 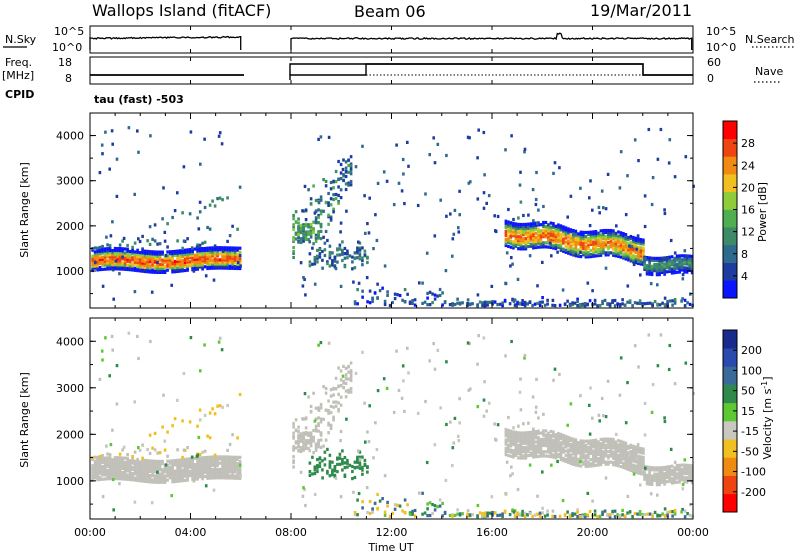 I want to click on colorbar-frame, so click(x=730, y=421).